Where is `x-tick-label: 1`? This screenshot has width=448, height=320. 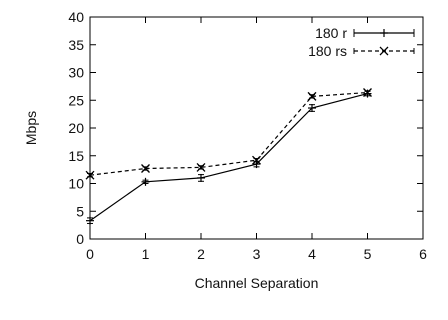
x-tick-label: 1 is located at coordinates (146, 254).